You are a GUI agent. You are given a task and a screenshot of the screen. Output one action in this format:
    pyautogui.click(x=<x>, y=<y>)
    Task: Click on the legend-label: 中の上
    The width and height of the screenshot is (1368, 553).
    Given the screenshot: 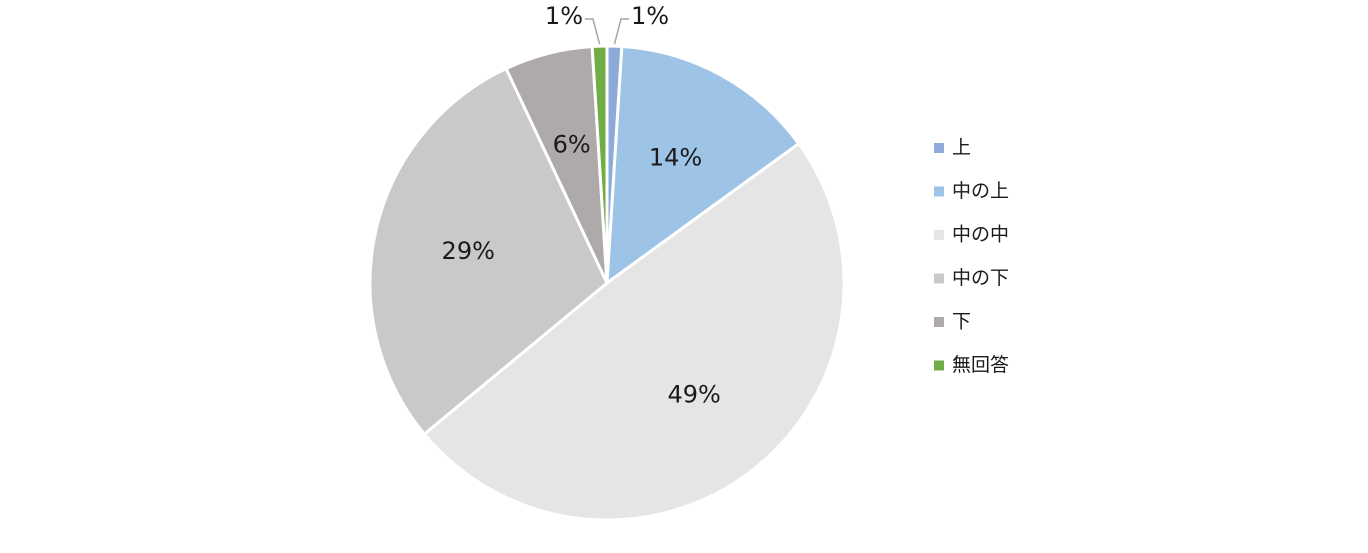 What is the action you would take?
    pyautogui.click(x=980, y=191)
    